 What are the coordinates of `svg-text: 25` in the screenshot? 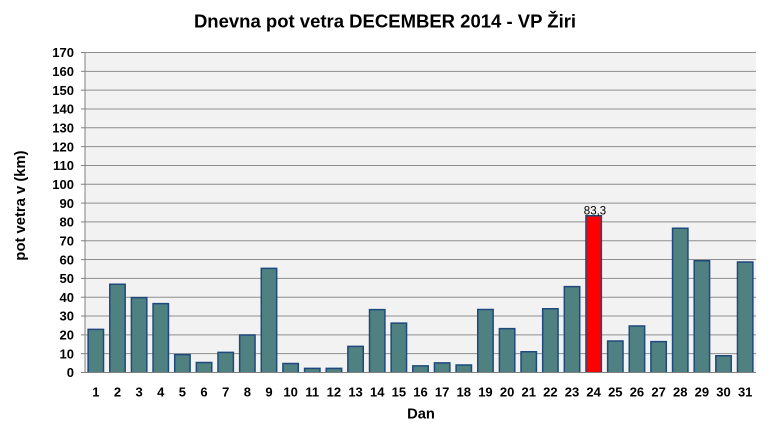 It's located at (615, 392).